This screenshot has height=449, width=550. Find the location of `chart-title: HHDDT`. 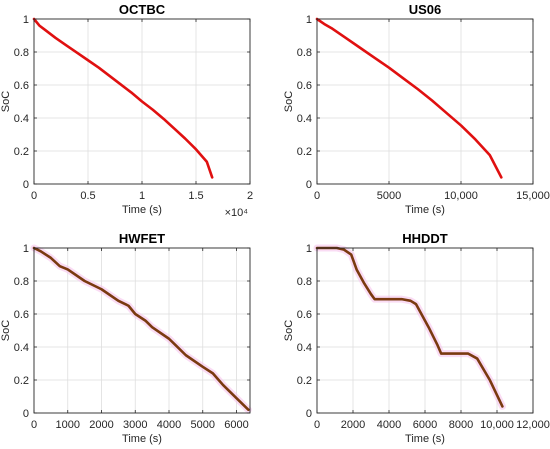

chart-title: HHDDT is located at coordinates (425, 238).